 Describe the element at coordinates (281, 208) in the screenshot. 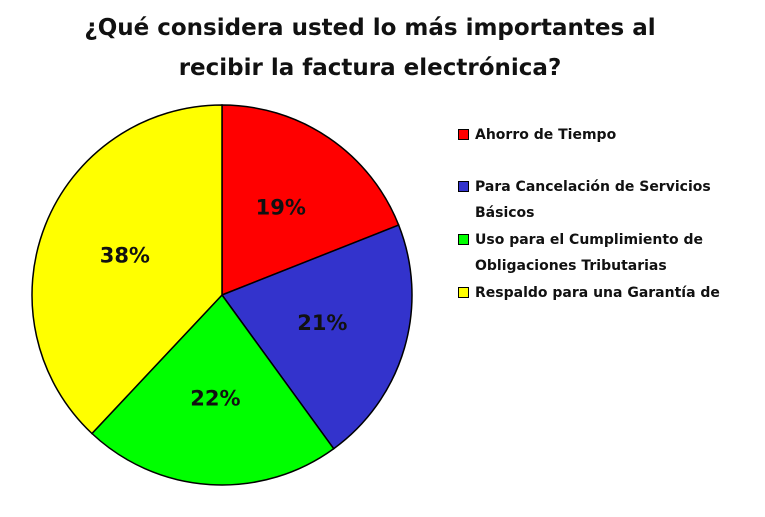

I see `data-label: 19%` at that location.